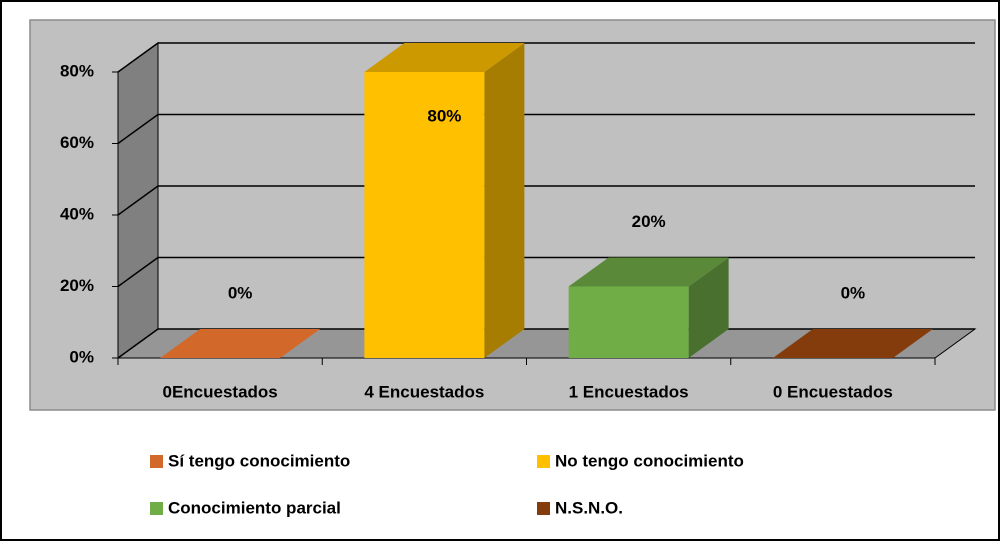  Describe the element at coordinates (77, 142) in the screenshot. I see `y-tick-label: 60%` at that location.